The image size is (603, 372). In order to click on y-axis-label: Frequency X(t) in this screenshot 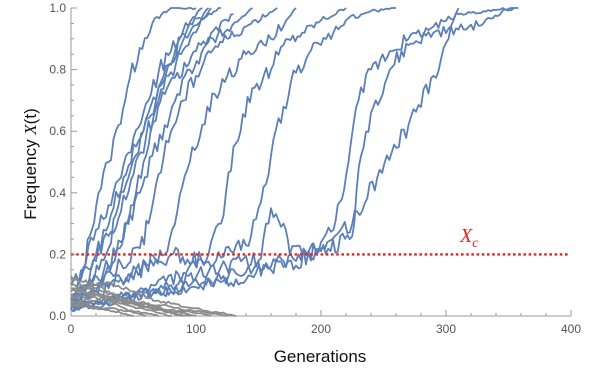, I will do `click(30, 163)`.